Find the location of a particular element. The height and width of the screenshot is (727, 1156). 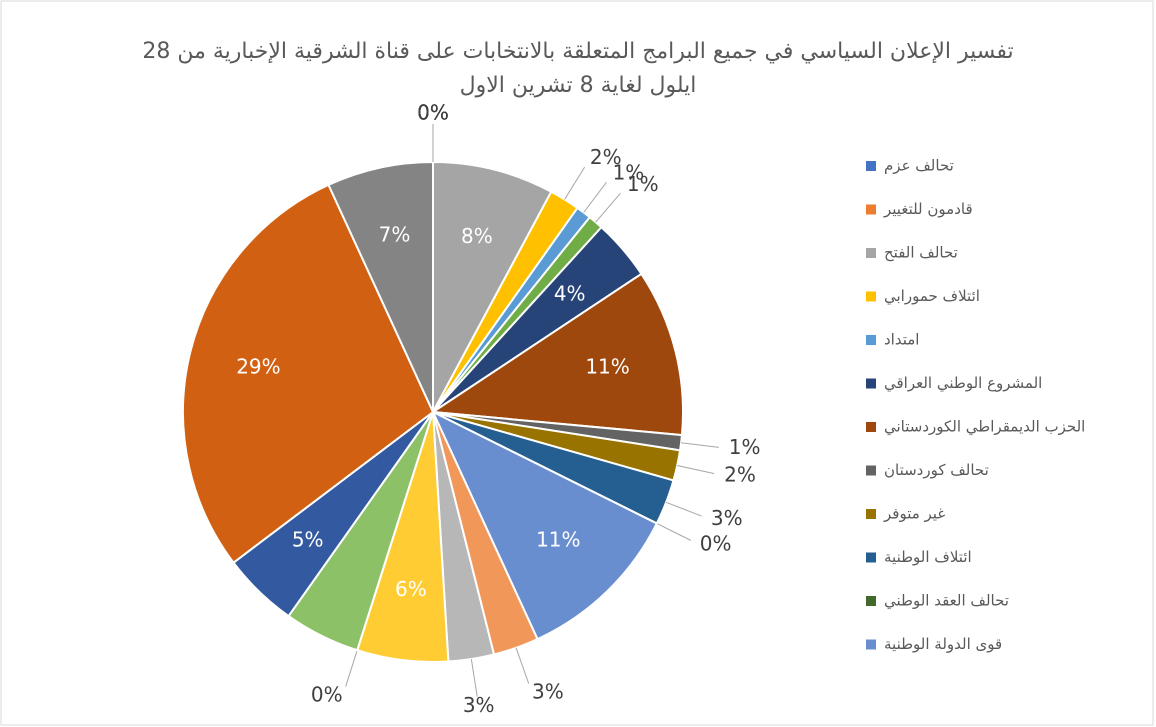

legend-label: غير متوفر is located at coordinates (914, 514).